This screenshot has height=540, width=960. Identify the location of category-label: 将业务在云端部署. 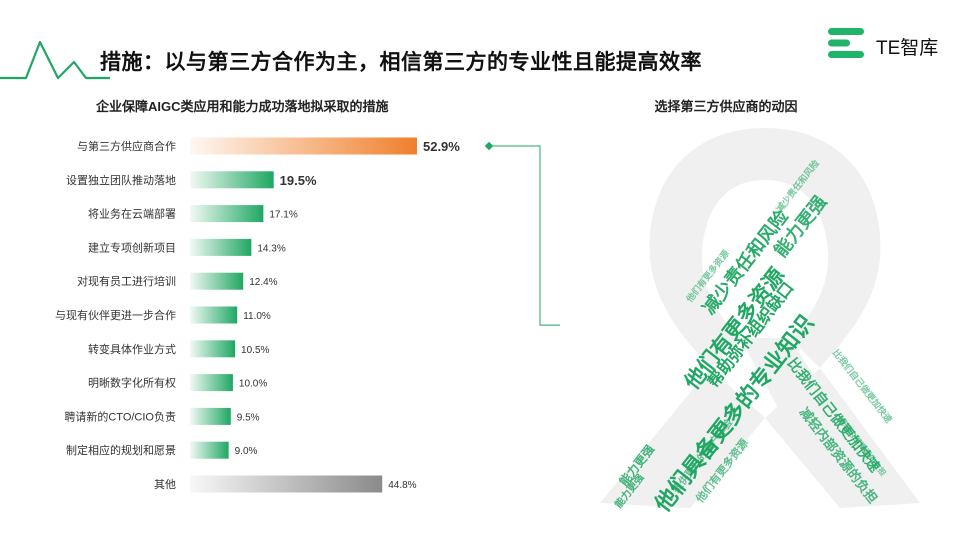
(132, 214).